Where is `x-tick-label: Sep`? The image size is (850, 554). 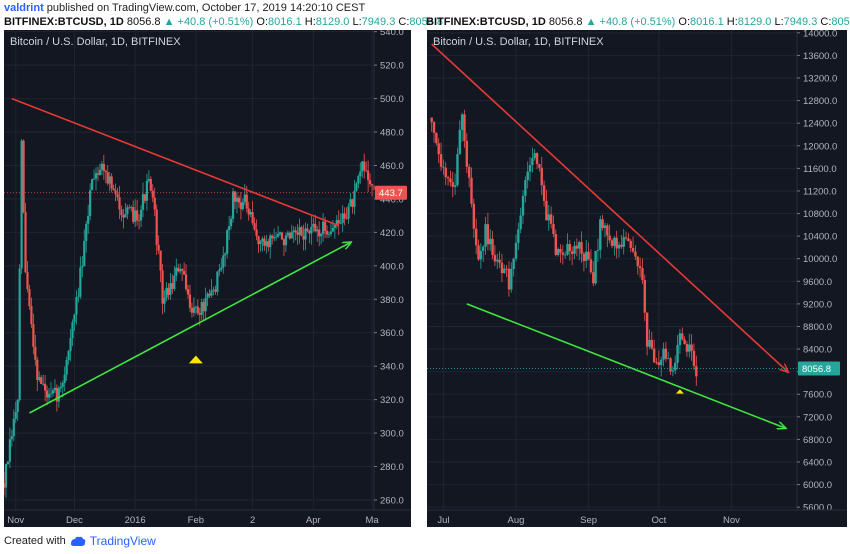 x-tick-label: Sep is located at coordinates (588, 520).